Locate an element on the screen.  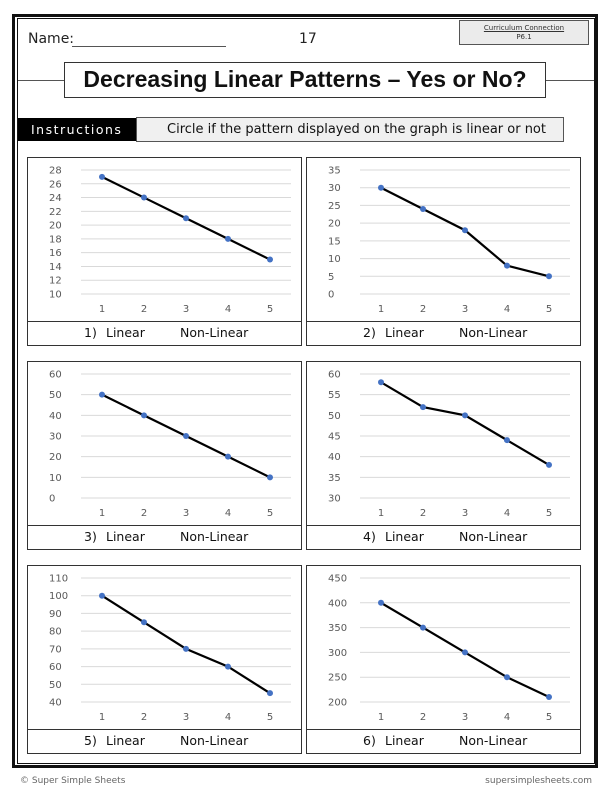
question-number: 5) is located at coordinates (90, 740).